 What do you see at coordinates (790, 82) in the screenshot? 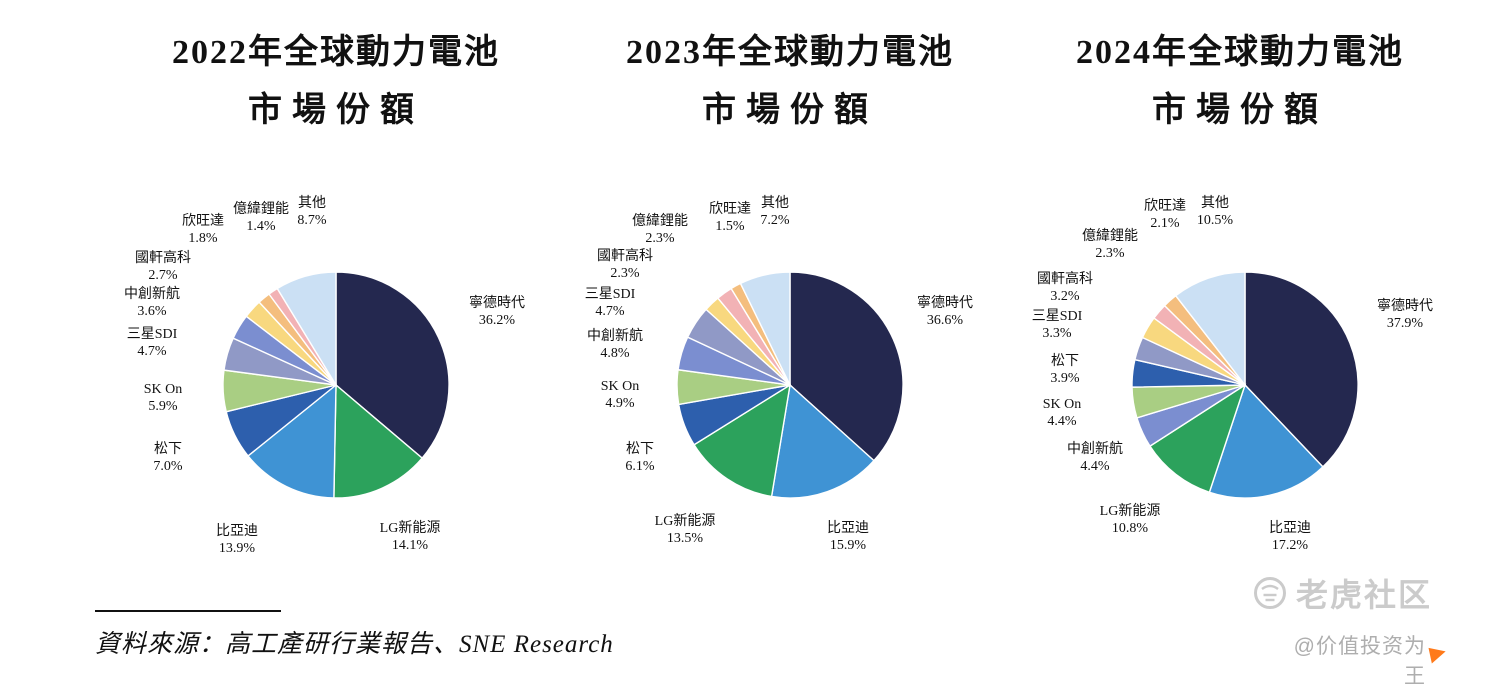
I see `chart-title-2023: 2023年全球動力電池 市場份額` at bounding box center [790, 82].